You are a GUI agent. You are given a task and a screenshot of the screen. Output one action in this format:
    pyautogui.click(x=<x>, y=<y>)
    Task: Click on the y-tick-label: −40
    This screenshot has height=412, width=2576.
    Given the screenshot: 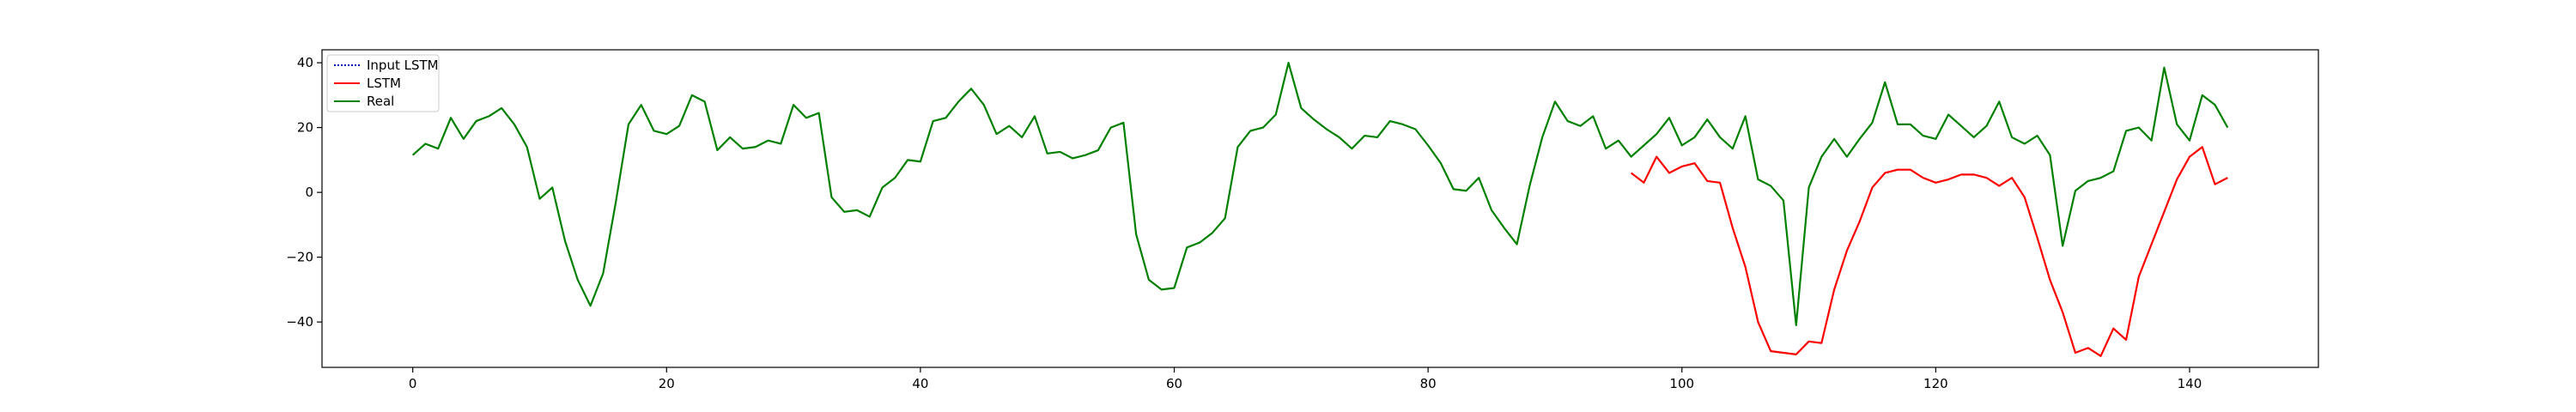 What is the action you would take?
    pyautogui.click(x=300, y=322)
    